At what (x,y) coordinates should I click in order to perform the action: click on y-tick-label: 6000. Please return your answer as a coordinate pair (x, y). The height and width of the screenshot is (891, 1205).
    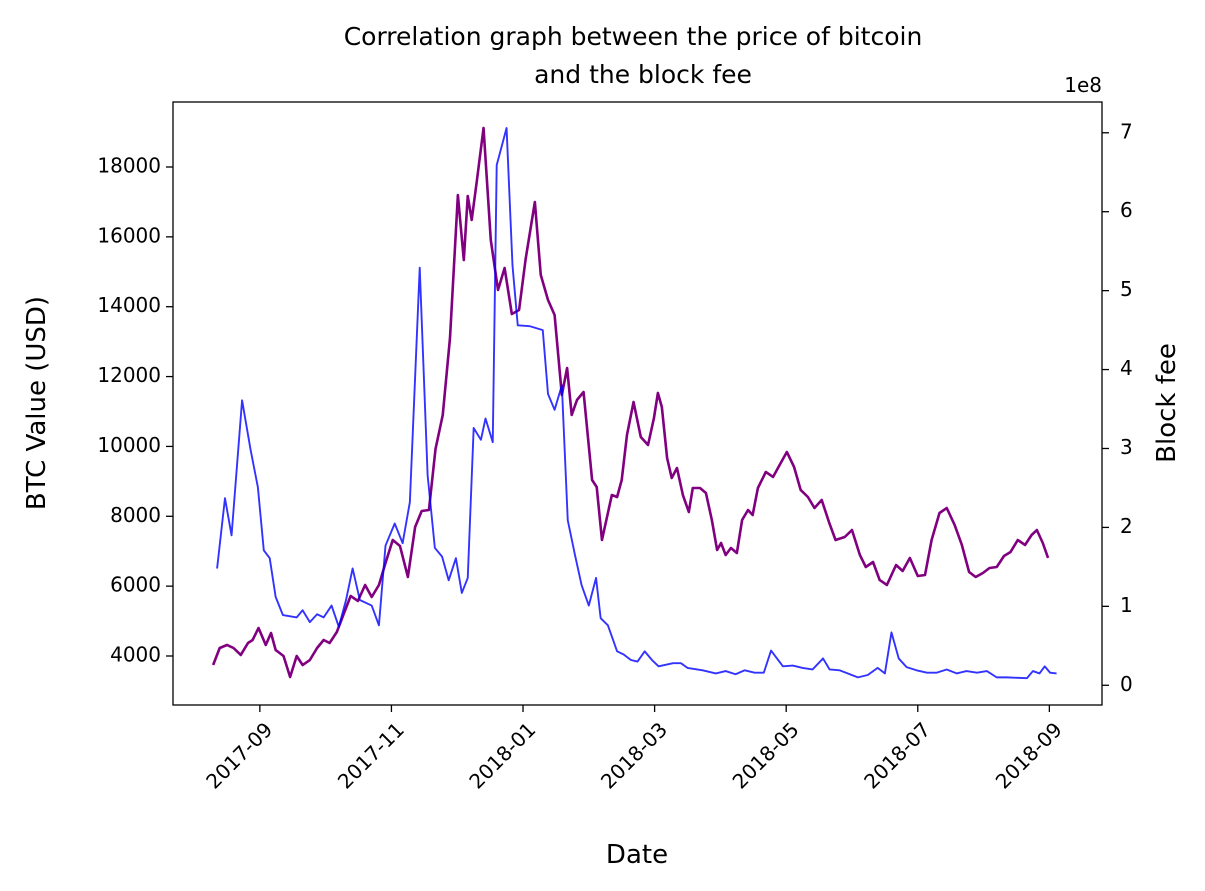
    Looking at the image, I should click on (135, 585).